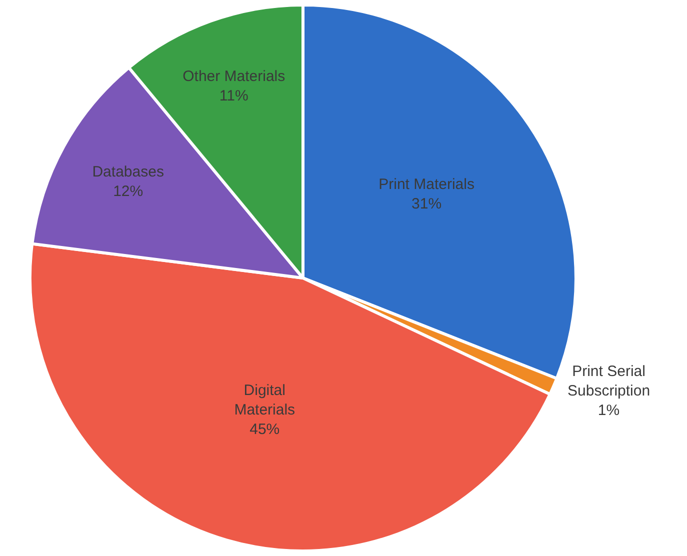 This screenshot has height=556, width=687. I want to click on data-label: 12%, so click(128, 191).